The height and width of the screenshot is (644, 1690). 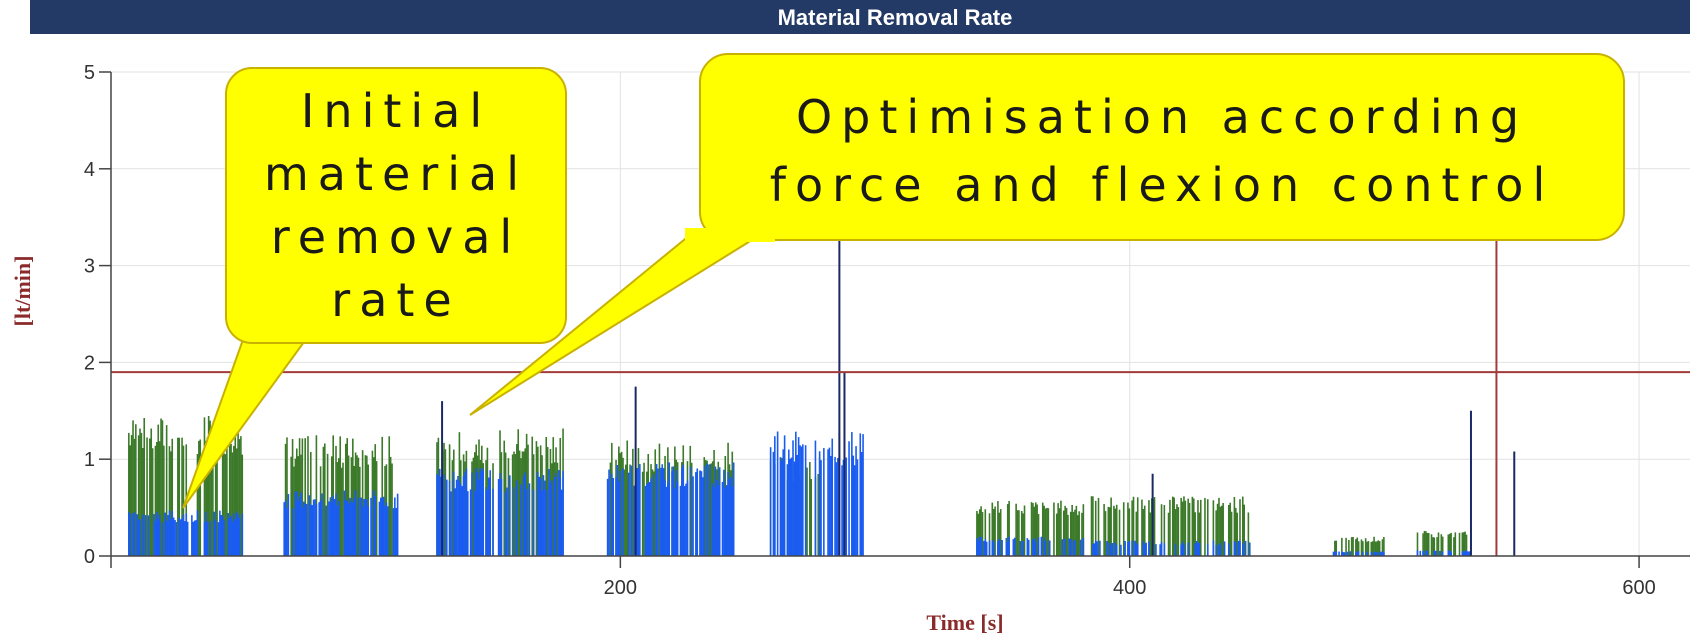 What do you see at coordinates (89, 460) in the screenshot?
I see `y-tick-label: 1` at bounding box center [89, 460].